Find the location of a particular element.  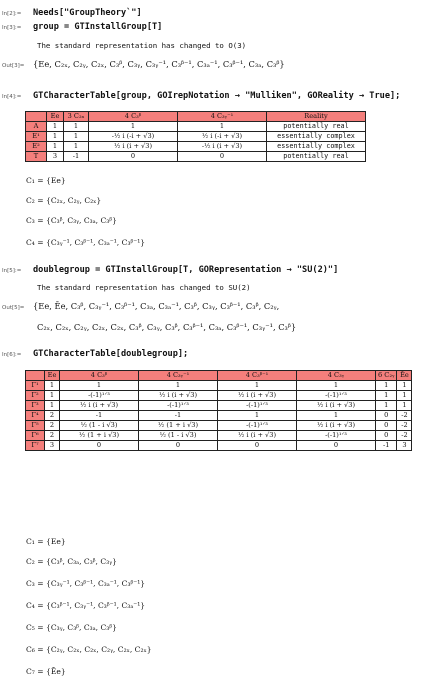

input-label: In[3]:= is located at coordinates (12, 28).